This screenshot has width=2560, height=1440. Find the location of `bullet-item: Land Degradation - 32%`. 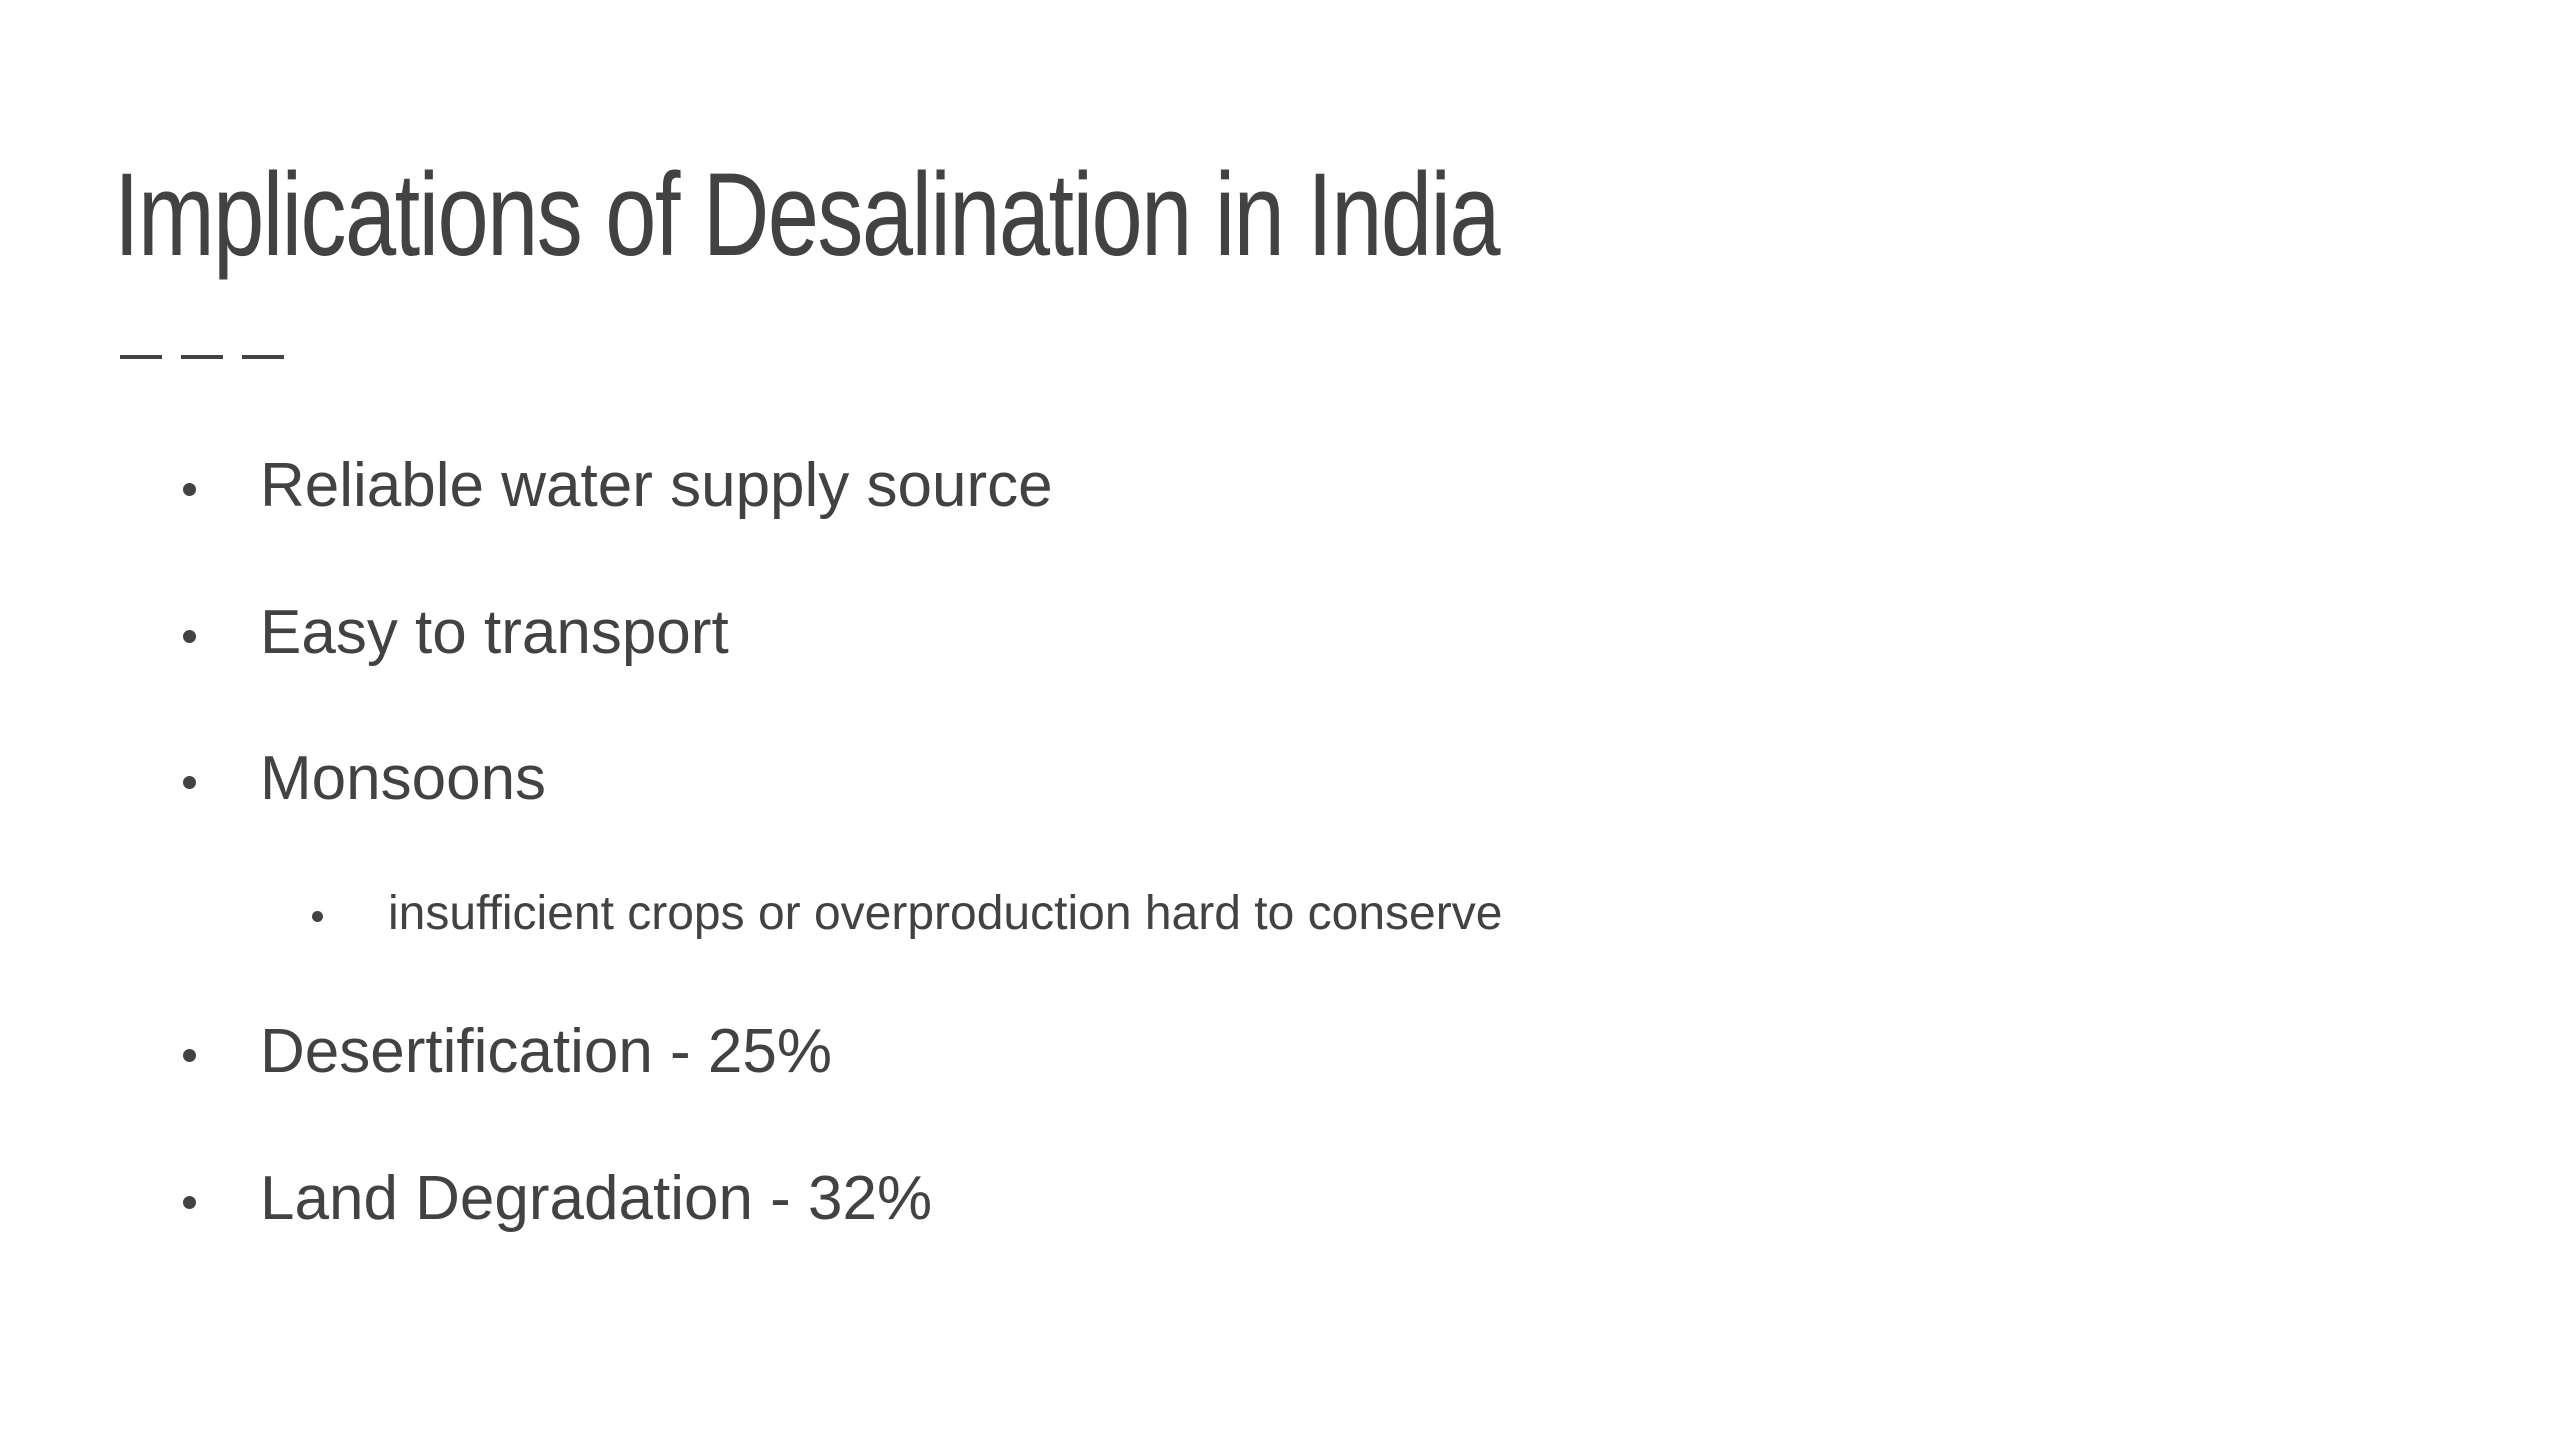

bullet-item: Land Degradation - 32% is located at coordinates (558, 1199).